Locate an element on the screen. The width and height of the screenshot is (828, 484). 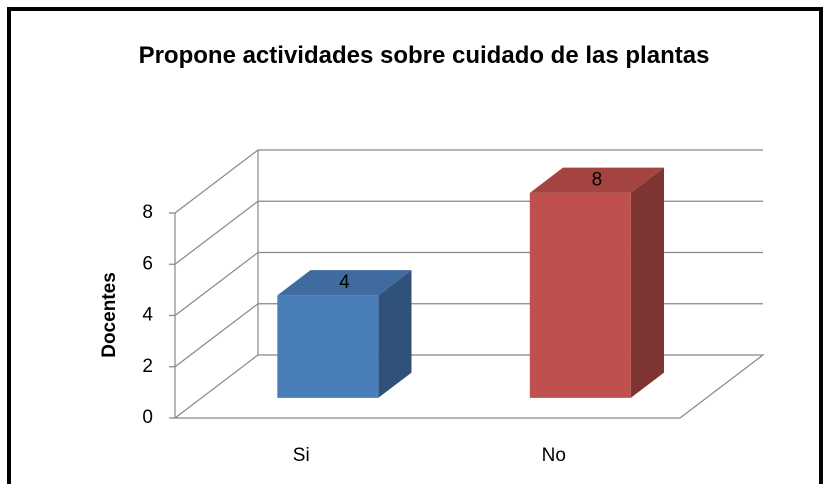
y-tick-label: 2 is located at coordinates (147, 366).